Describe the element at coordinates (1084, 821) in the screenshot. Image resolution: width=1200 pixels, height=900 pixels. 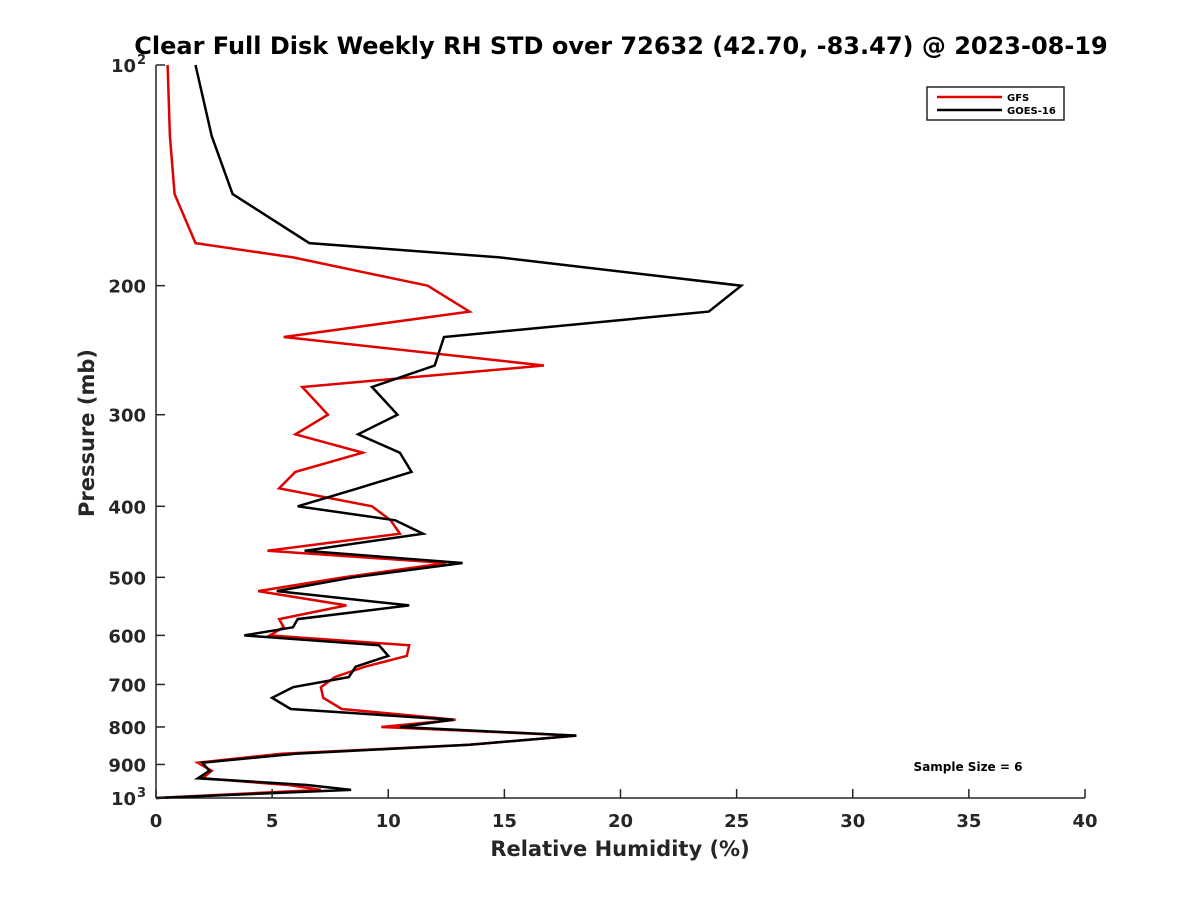
I see `x-tick-label: 40` at that location.